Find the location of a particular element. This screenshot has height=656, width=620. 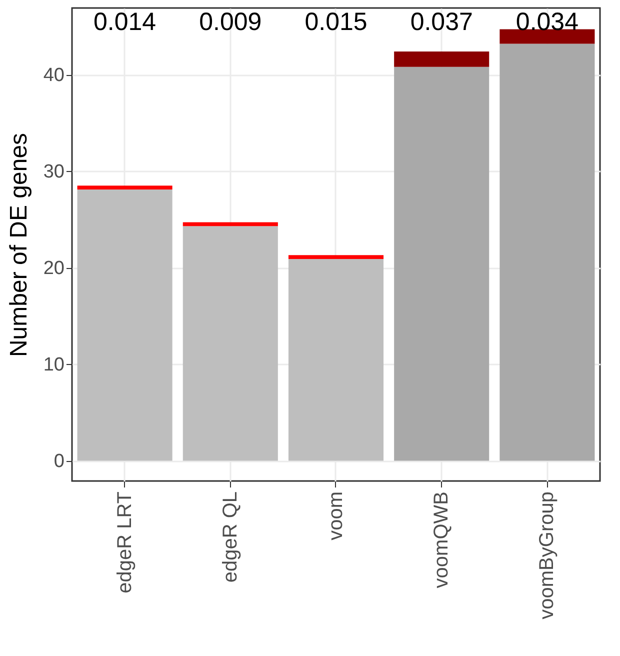

y-tick-label: 0 is located at coordinates (59, 461).